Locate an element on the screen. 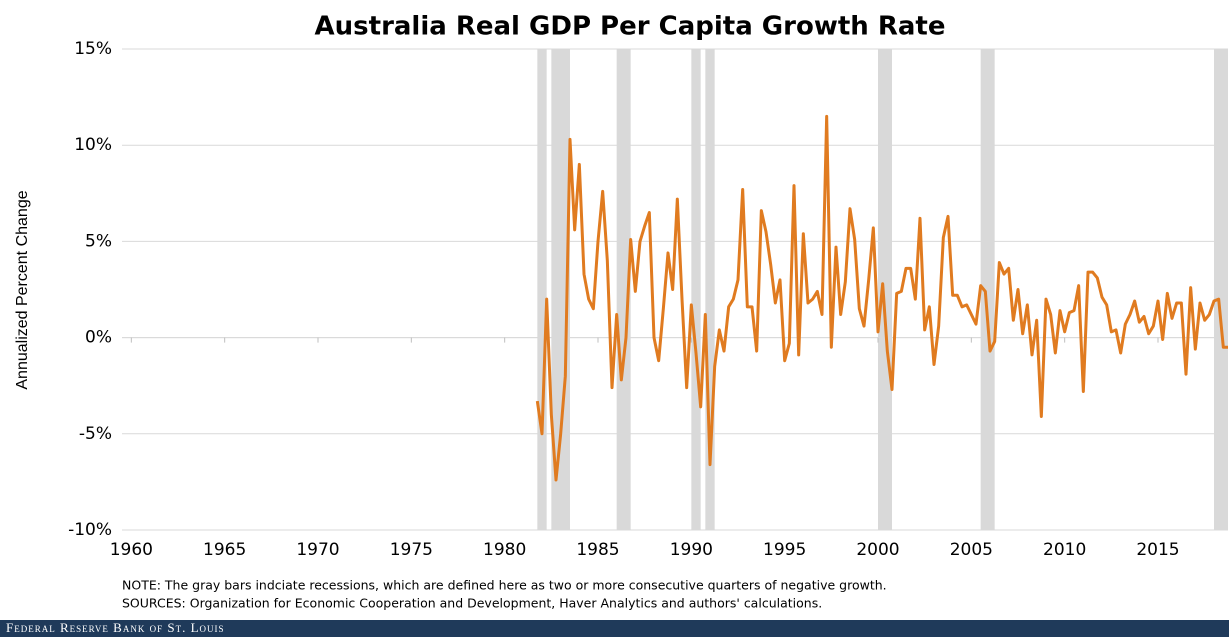 The height and width of the screenshot is (637, 1229). x-tick-label: 1985 is located at coordinates (597, 550).